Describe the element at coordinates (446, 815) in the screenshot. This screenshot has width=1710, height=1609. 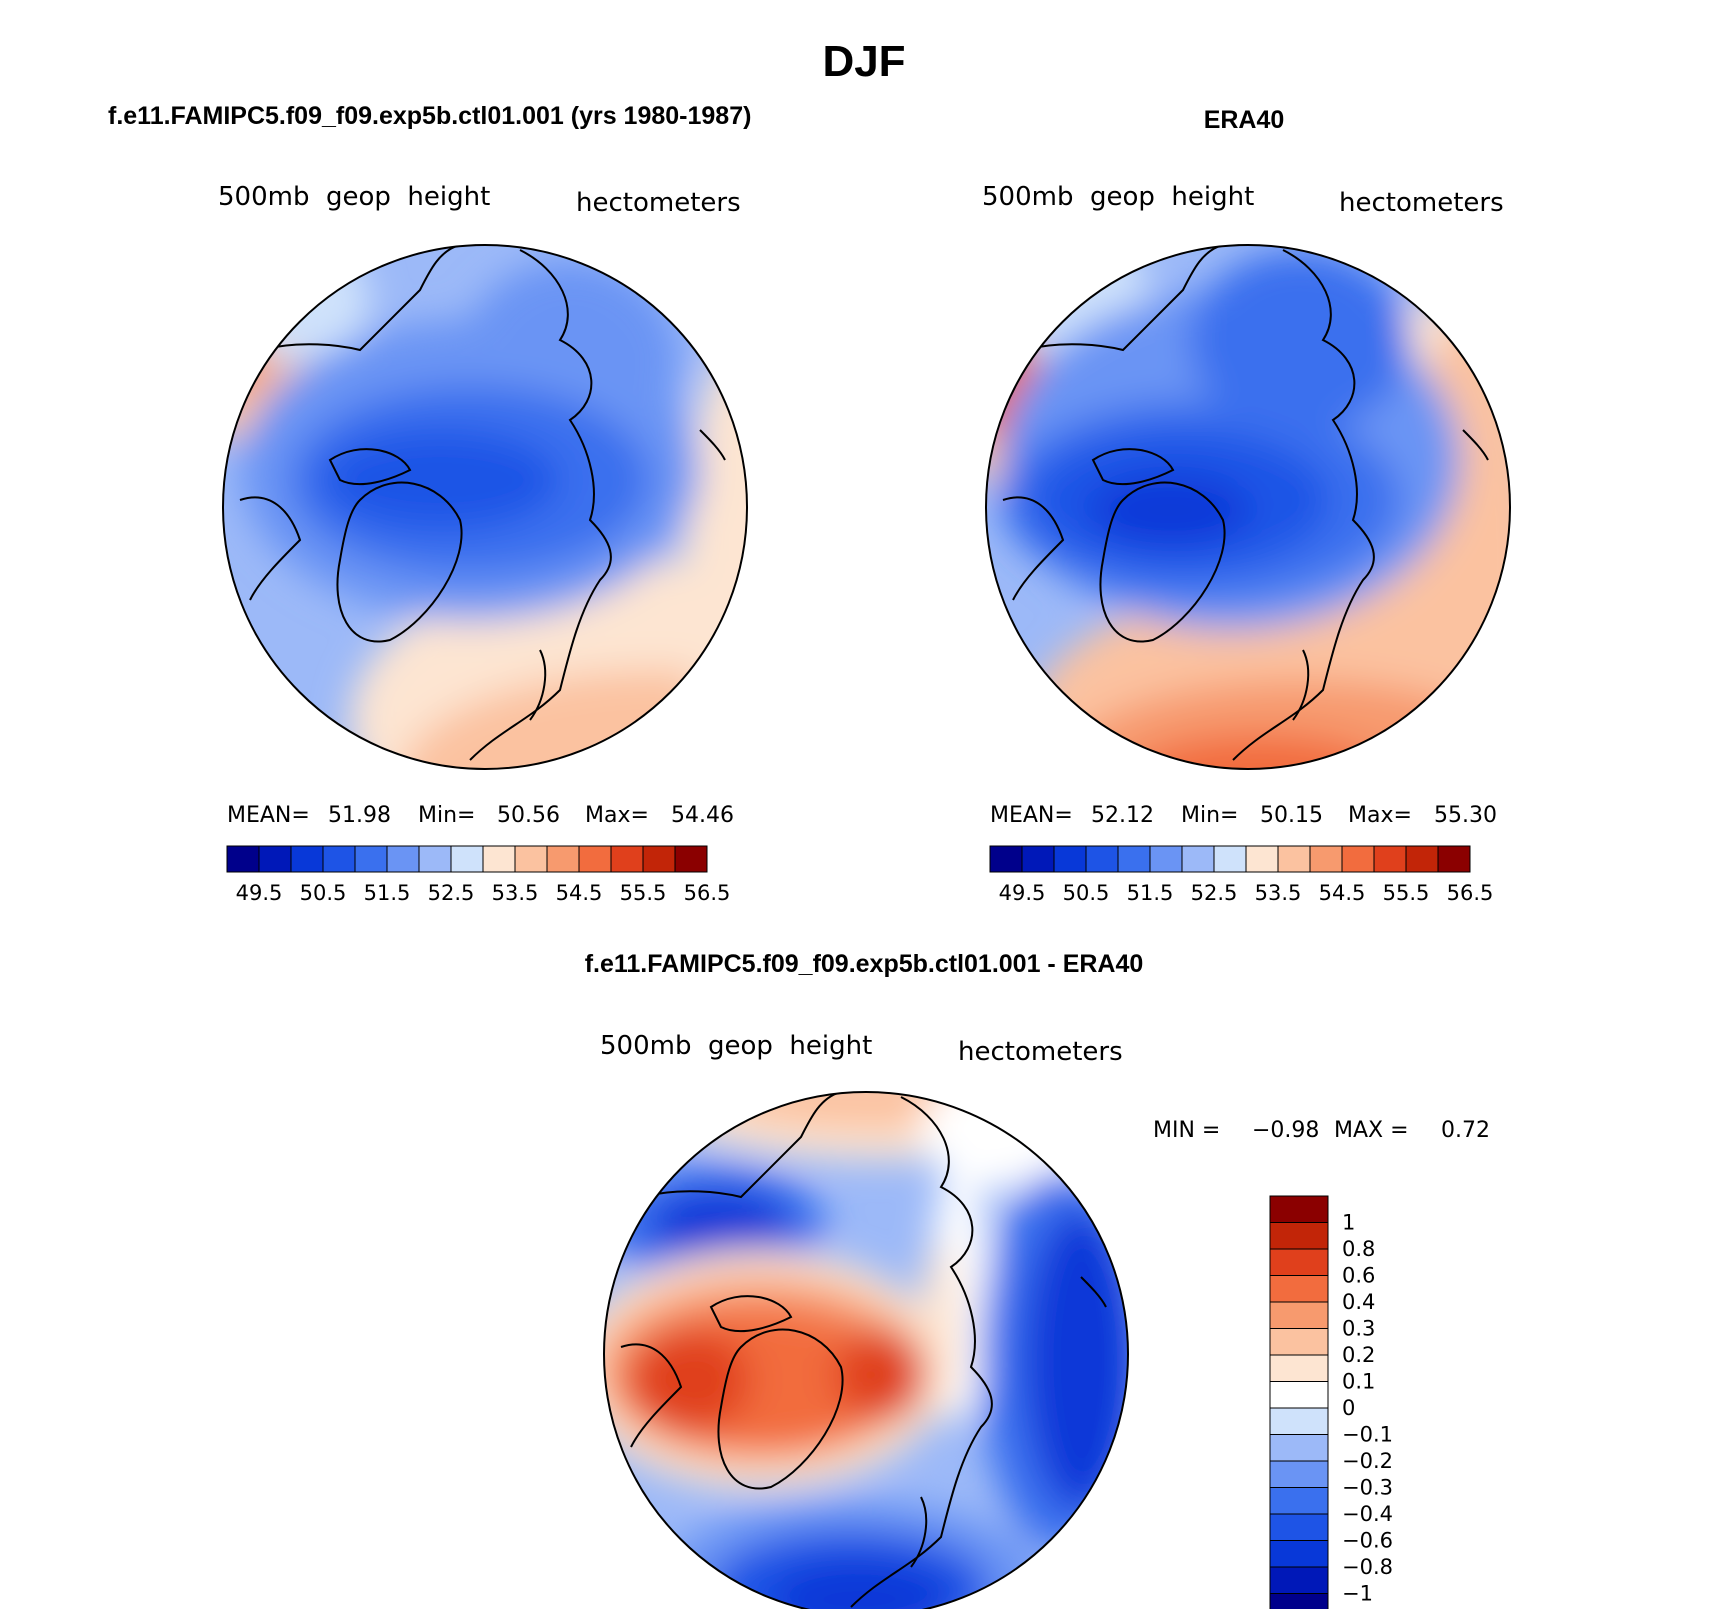
I see `model-min-label: Min=` at that location.